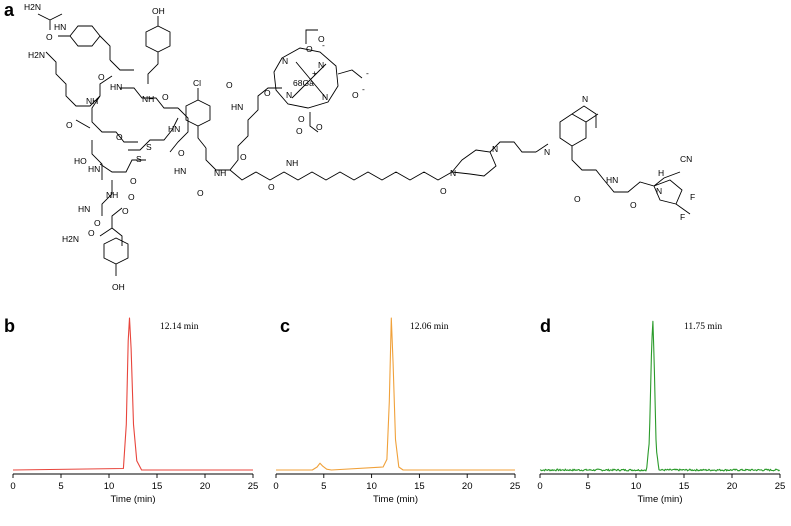 The height and width of the screenshot is (526, 791). Describe the element at coordinates (545, 326) in the screenshot. I see `panel-letter-d: d` at that location.